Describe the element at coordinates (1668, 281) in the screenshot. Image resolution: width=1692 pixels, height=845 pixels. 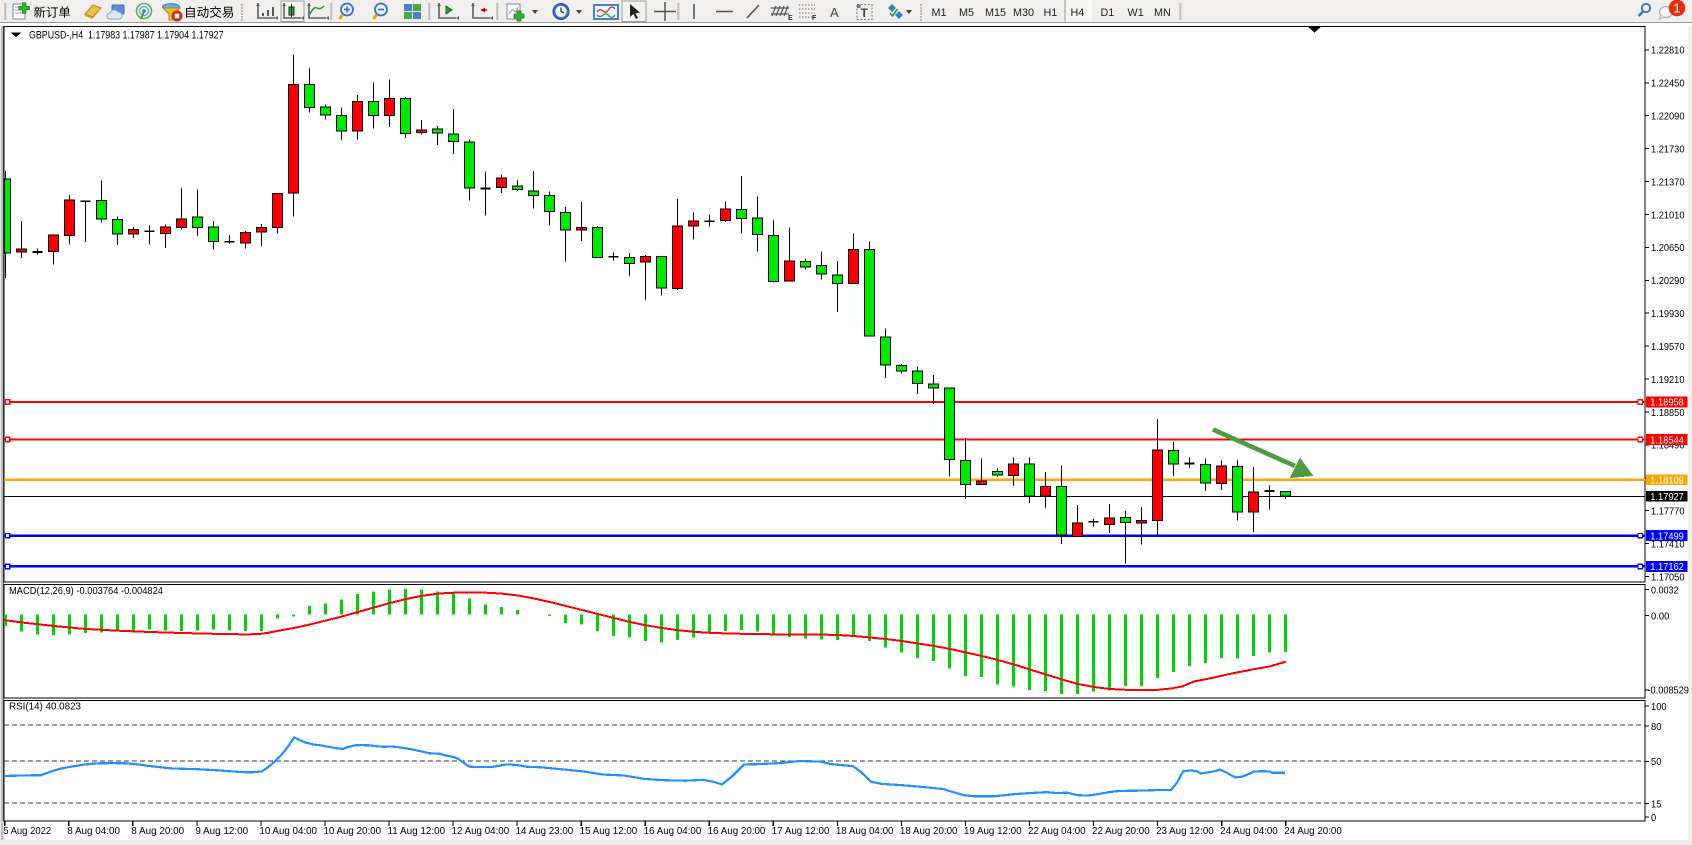
I see `svg-text: 1.20290` at that location.